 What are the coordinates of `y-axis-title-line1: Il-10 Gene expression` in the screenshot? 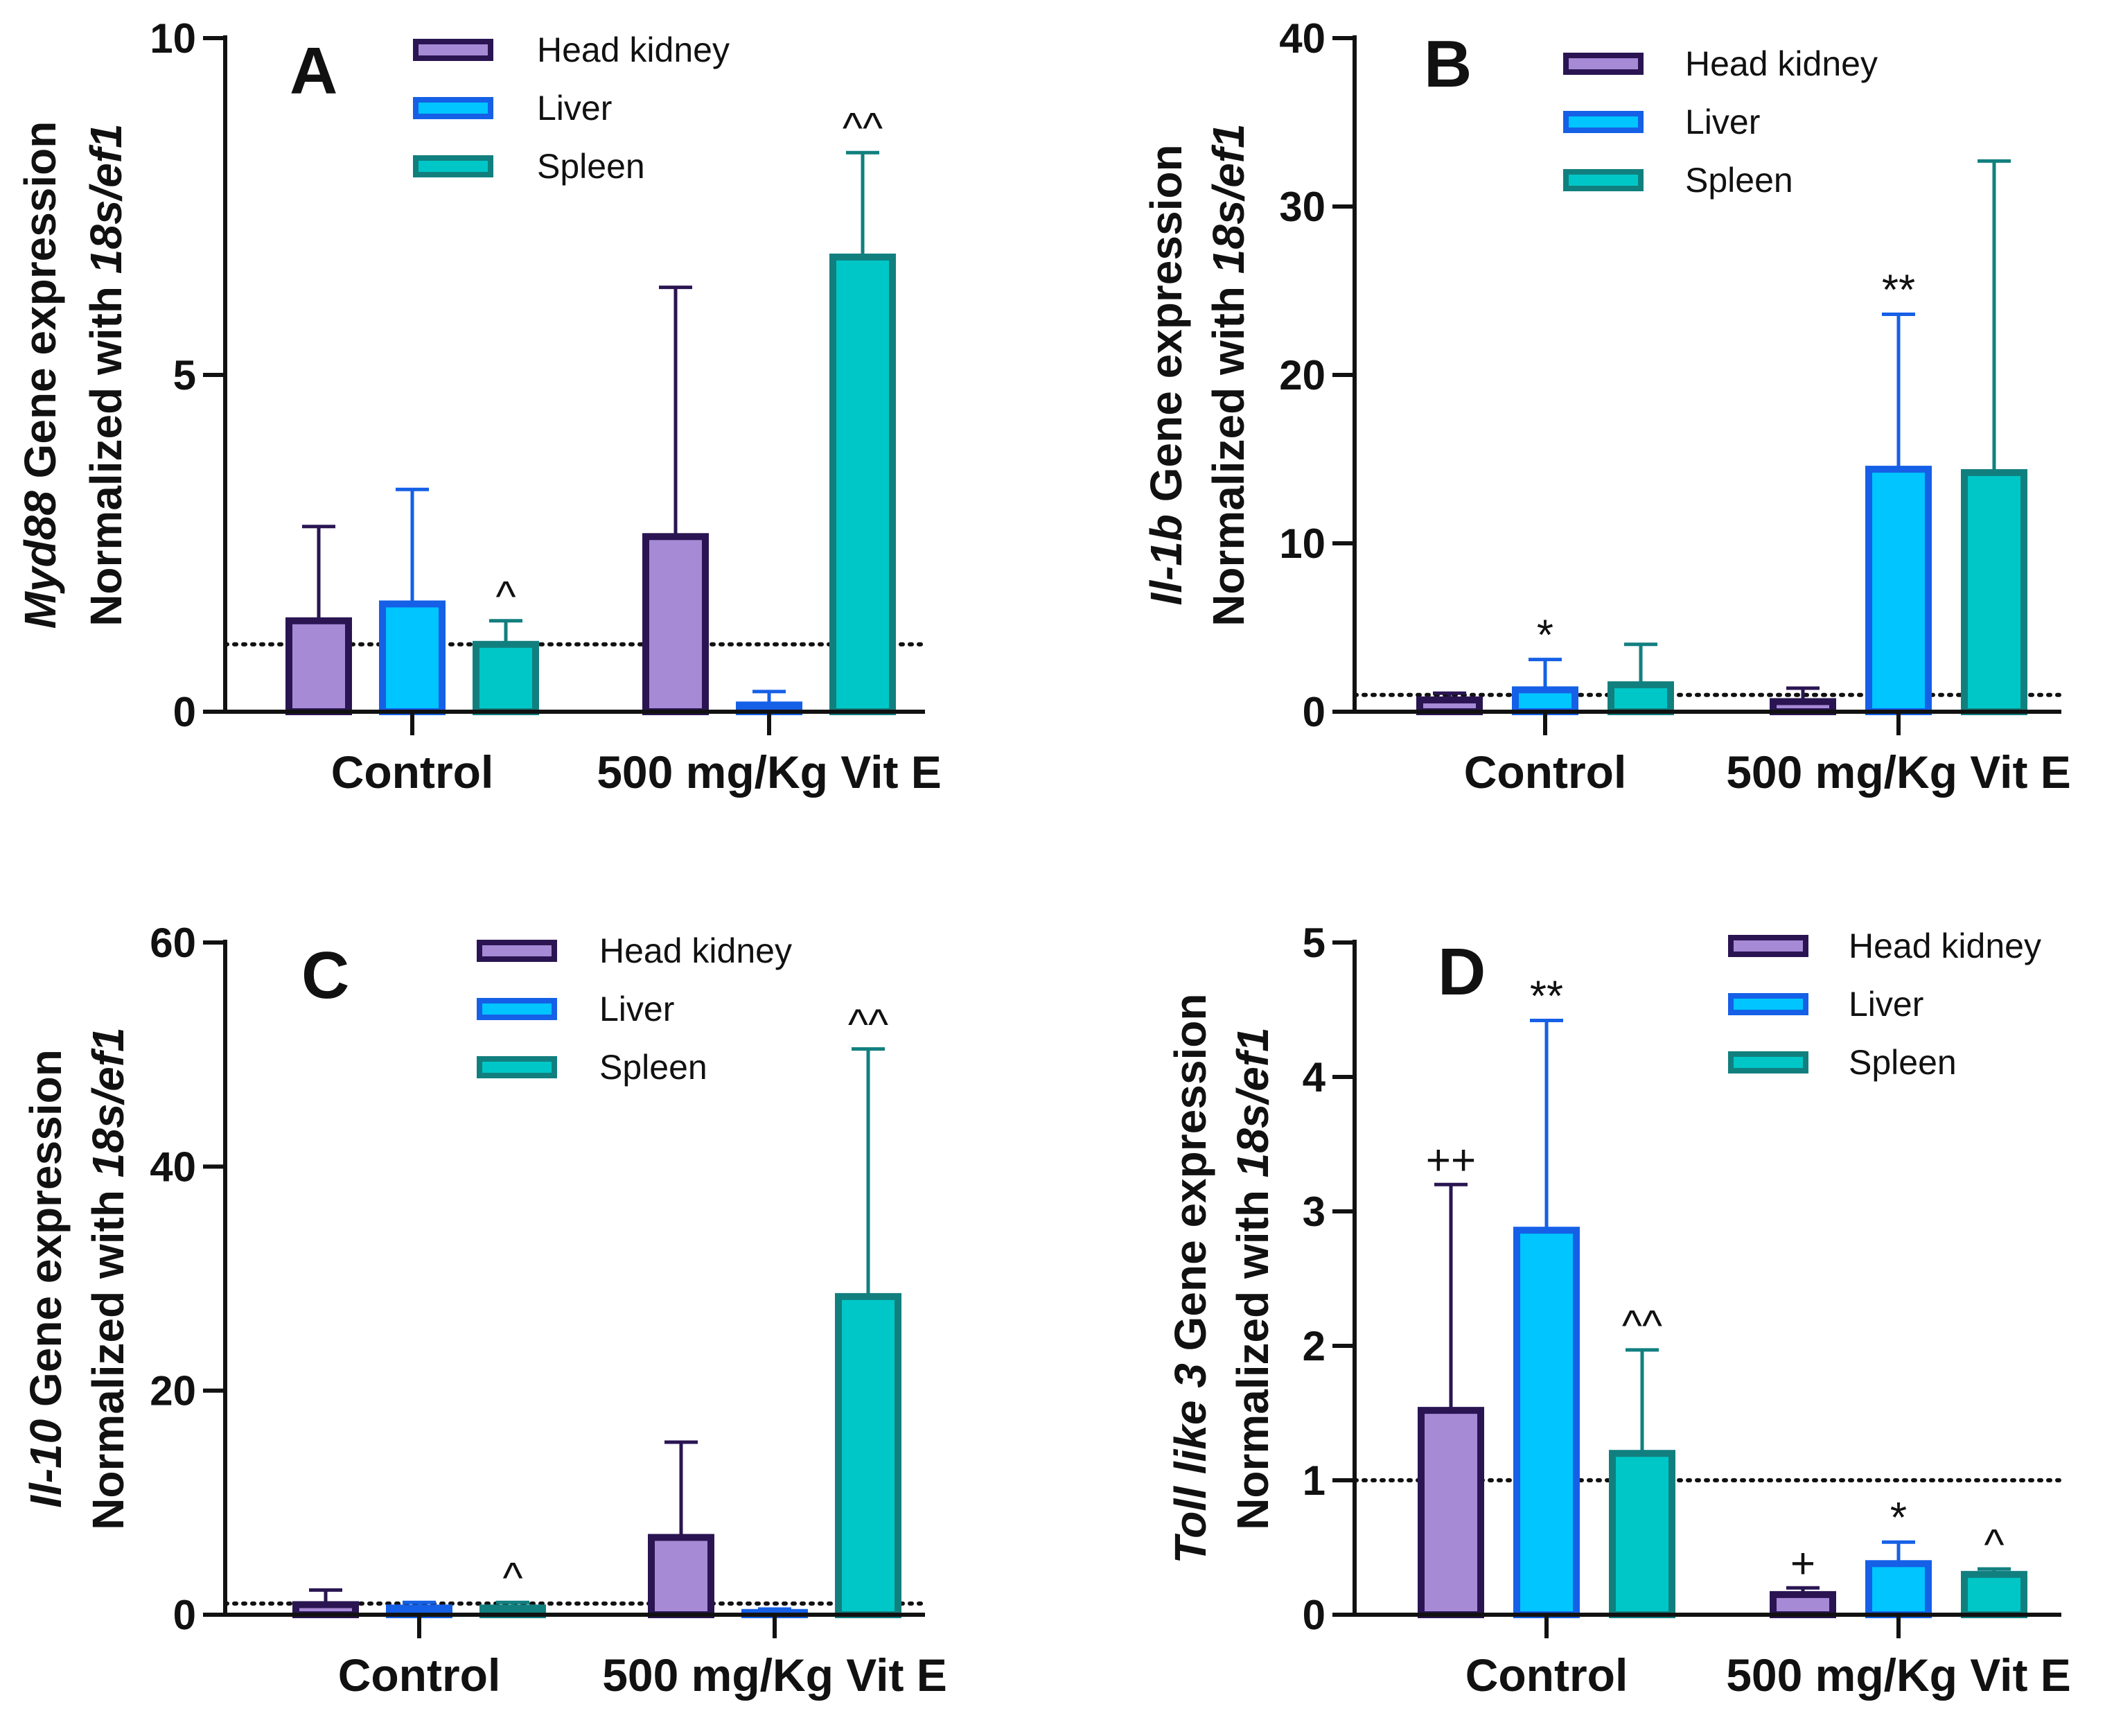 It's located at (46, 1278).